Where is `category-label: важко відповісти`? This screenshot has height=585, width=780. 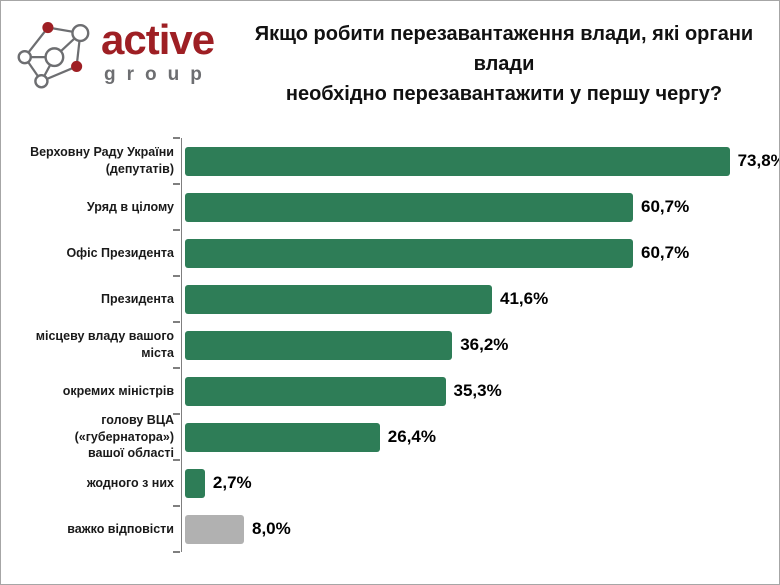
category-label: важко відповісти is located at coordinates (120, 528).